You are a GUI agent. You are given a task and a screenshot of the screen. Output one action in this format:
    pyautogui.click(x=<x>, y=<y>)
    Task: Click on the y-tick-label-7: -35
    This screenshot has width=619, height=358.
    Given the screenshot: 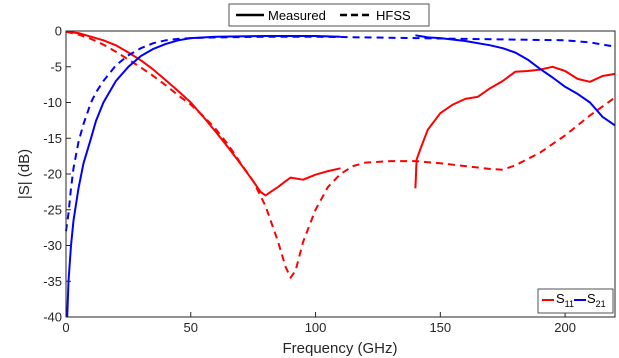 What is the action you would take?
    pyautogui.click(x=52, y=281)
    